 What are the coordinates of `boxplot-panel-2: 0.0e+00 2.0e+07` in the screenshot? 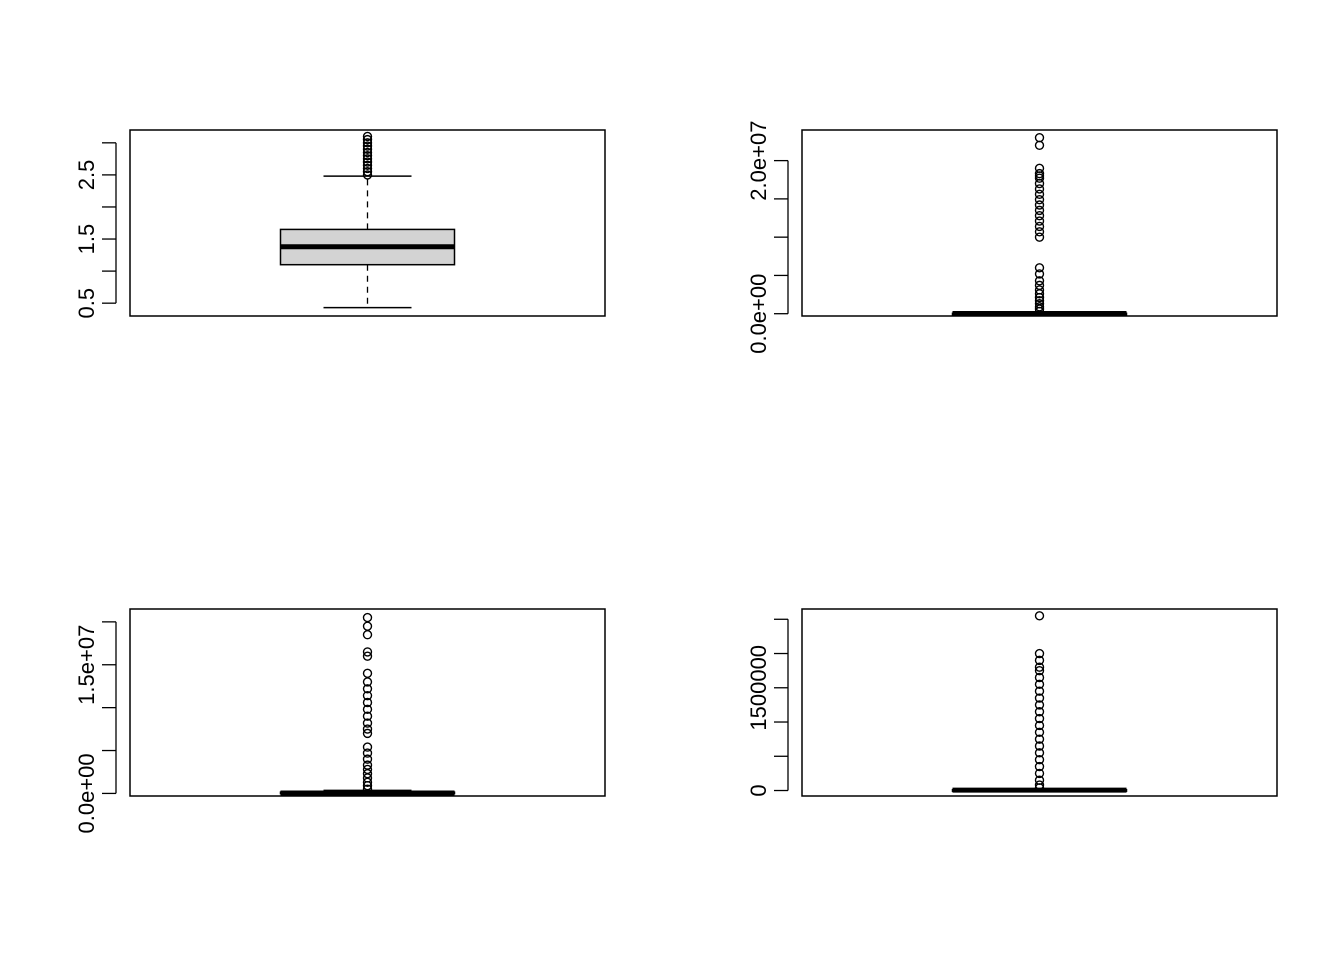 It's located at (1012, 237).